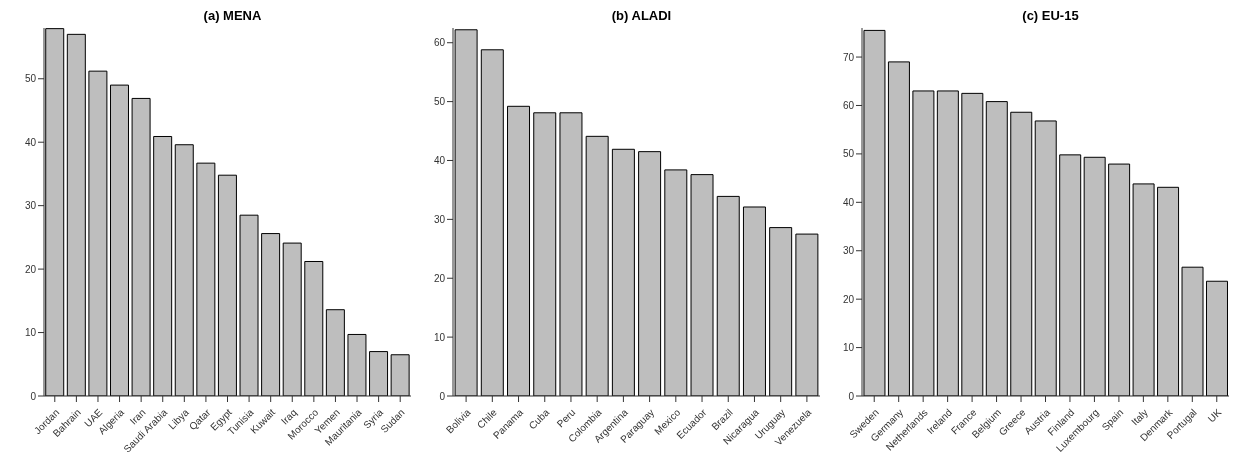 The image size is (1245, 464). Describe the element at coordinates (848, 57) in the screenshot. I see `y-tick-label: 70` at that location.